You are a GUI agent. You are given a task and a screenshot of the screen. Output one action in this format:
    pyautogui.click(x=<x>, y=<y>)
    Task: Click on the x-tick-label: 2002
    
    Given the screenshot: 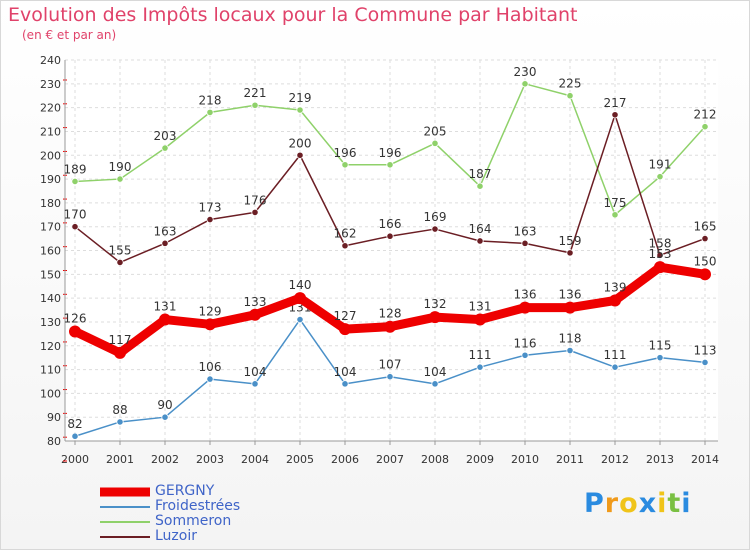 What is the action you would take?
    pyautogui.click(x=165, y=459)
    